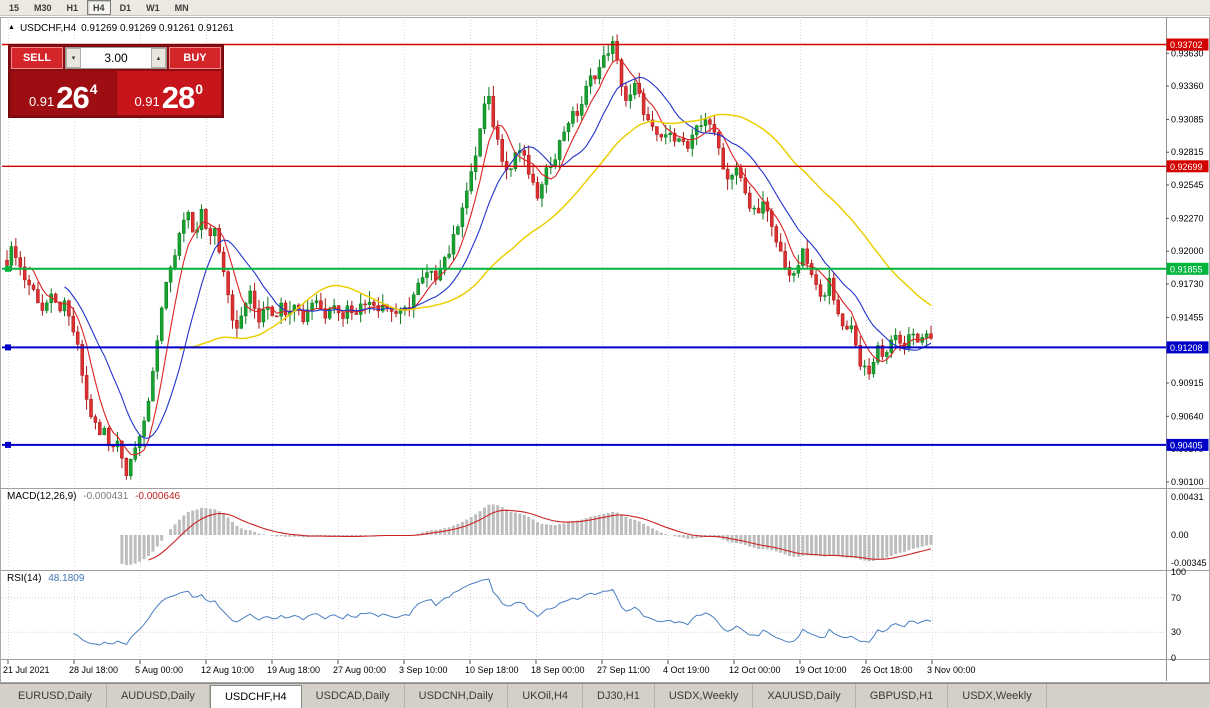 This screenshot has width=1210, height=708. I want to click on volume-decrease-button: ▾, so click(73, 58).